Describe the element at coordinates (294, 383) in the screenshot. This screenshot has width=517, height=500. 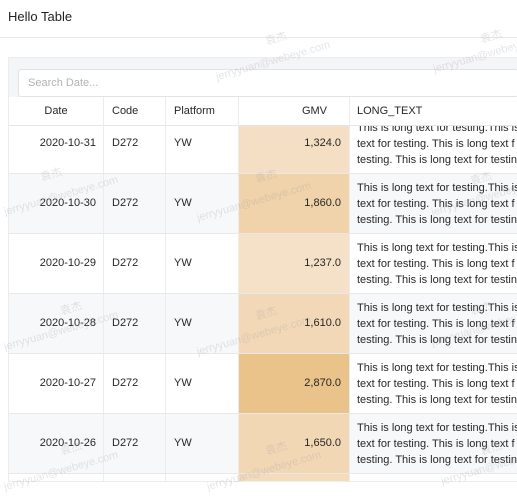
I see `gmv-cell: 2,870.0` at that location.